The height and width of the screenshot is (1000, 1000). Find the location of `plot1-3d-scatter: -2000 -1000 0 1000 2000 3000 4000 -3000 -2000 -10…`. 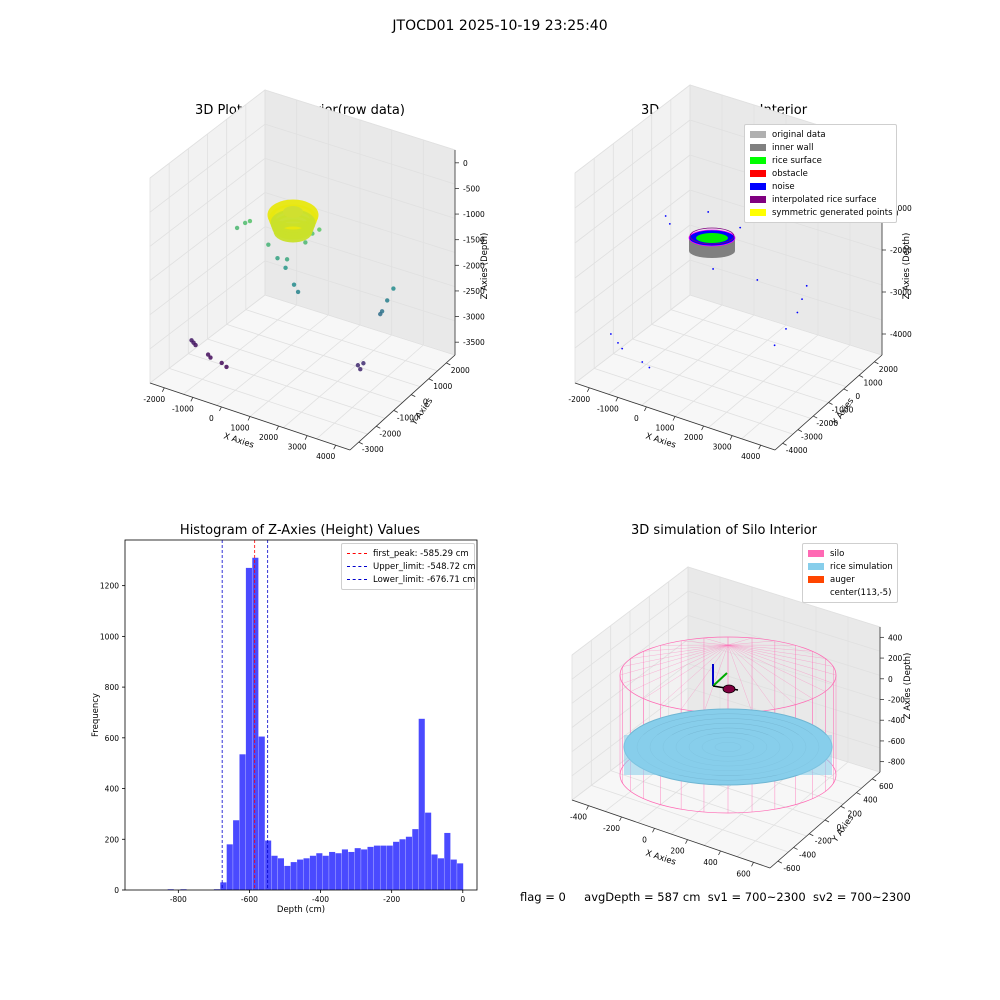

plot1-3d-scatter: -2000 -1000 0 1000 2000 3000 4000 -3000 -2000 -10… is located at coordinates (316, 274).